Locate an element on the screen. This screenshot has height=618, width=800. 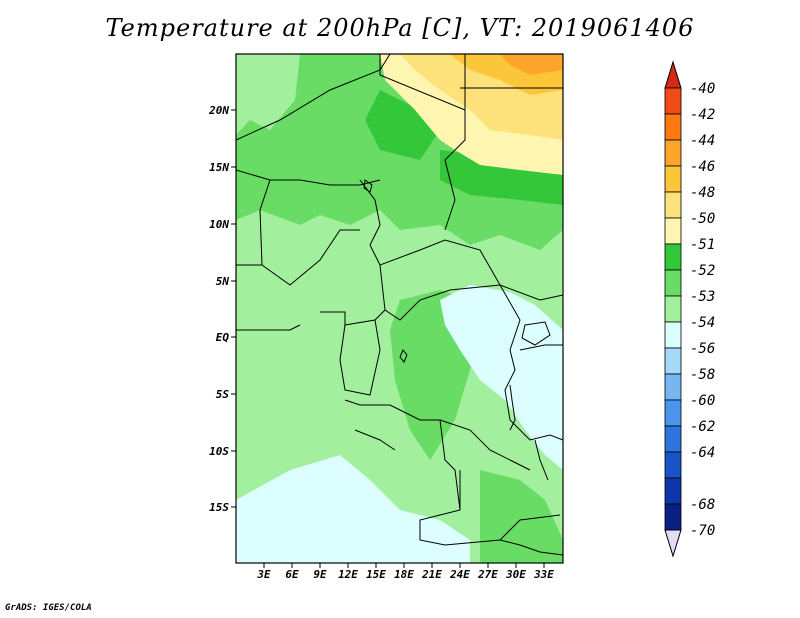
colorbar-label: -58 is located at coordinates (702, 375).